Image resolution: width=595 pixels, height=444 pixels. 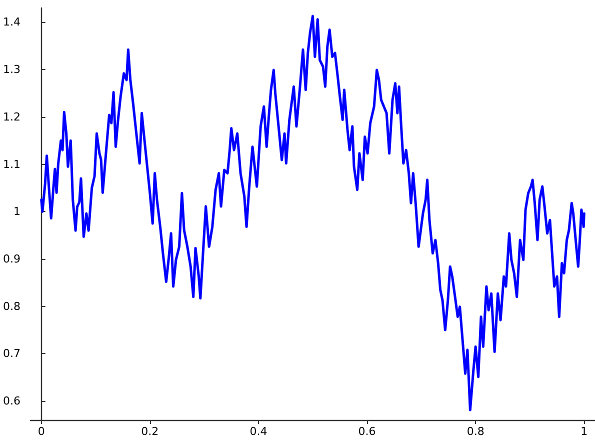 I want to click on y-tick-label: 0.8, so click(x=11, y=306).